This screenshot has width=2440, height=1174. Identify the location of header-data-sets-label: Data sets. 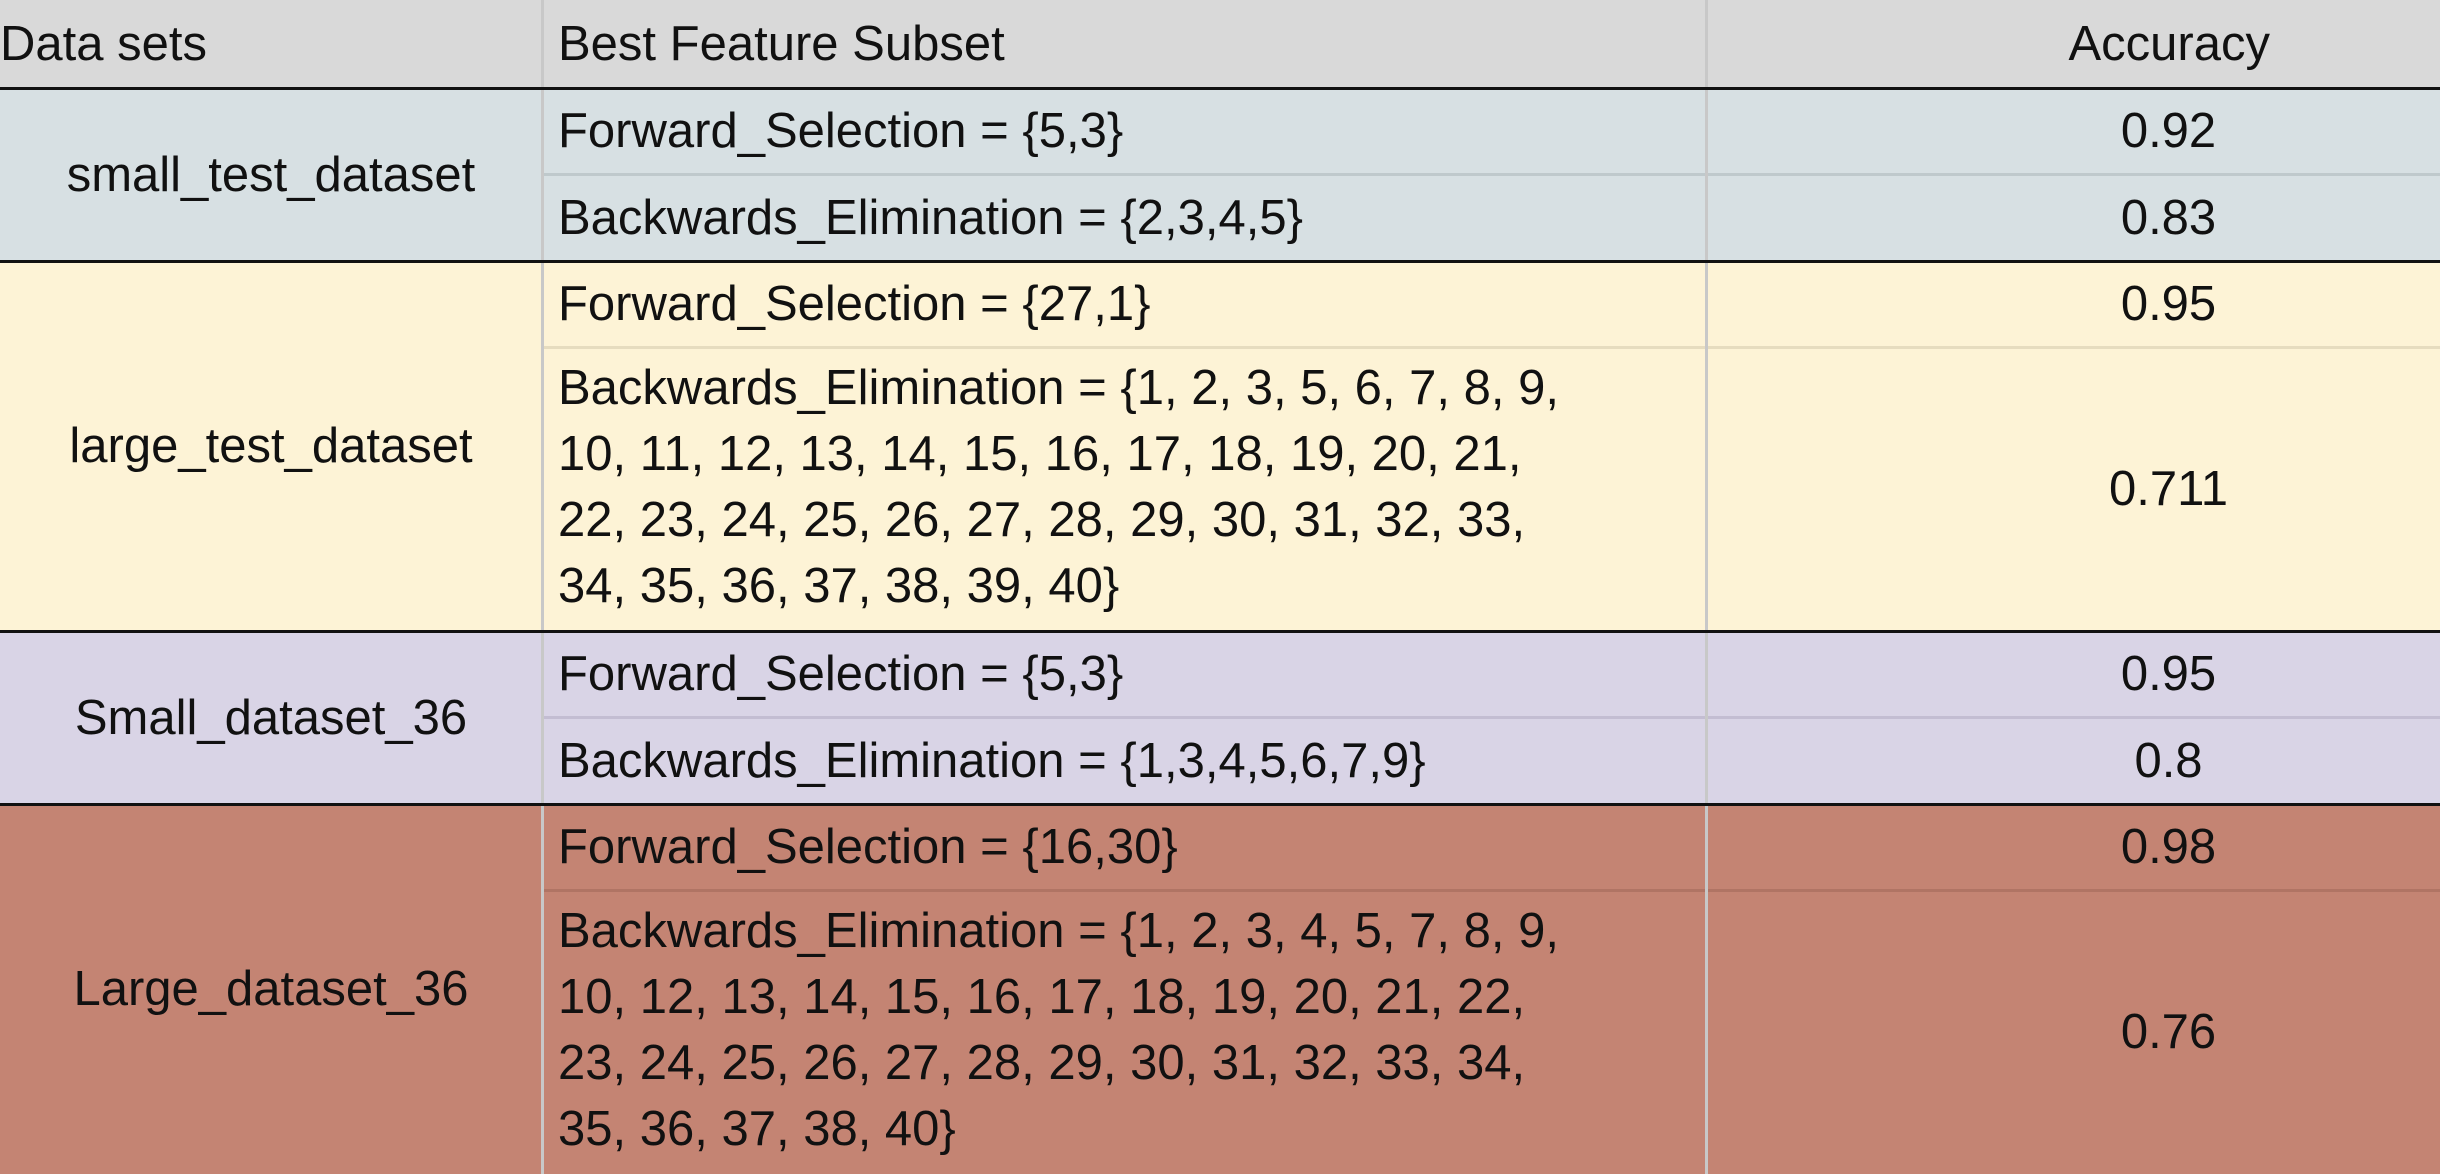
(103, 44).